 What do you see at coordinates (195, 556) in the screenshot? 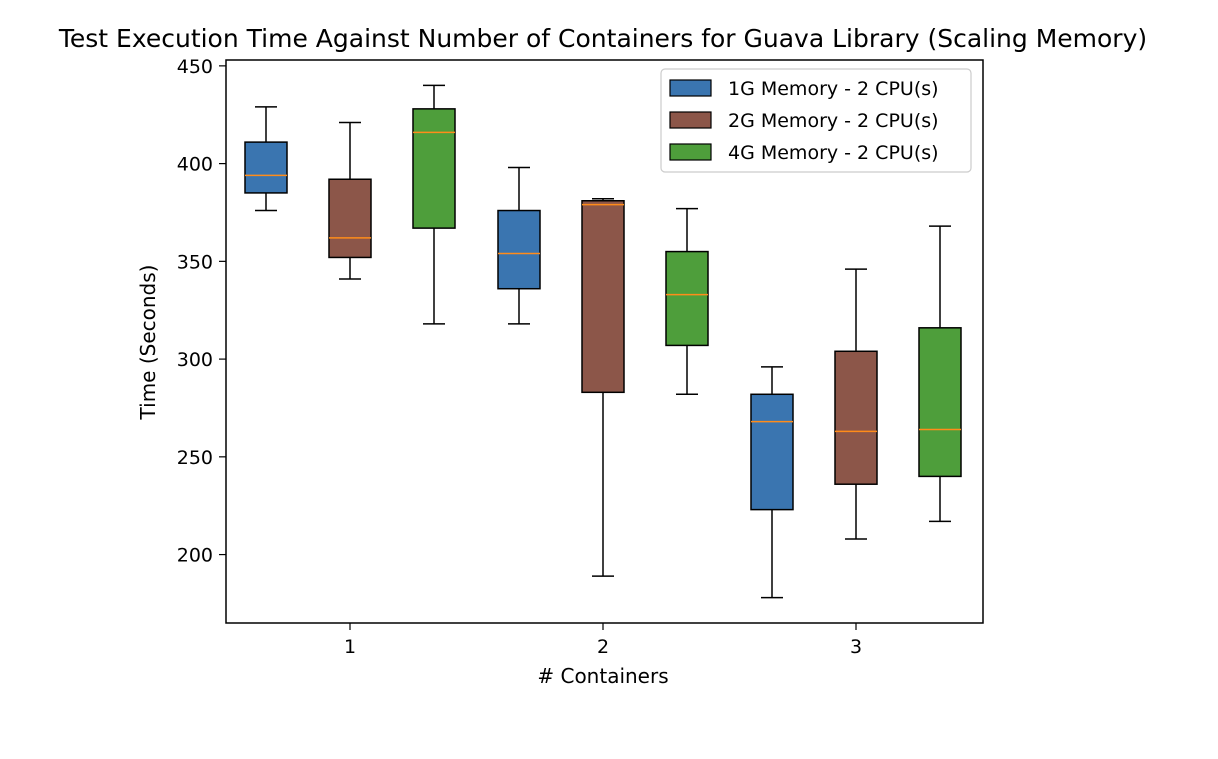
I see `y-tick-label: 200` at bounding box center [195, 556].